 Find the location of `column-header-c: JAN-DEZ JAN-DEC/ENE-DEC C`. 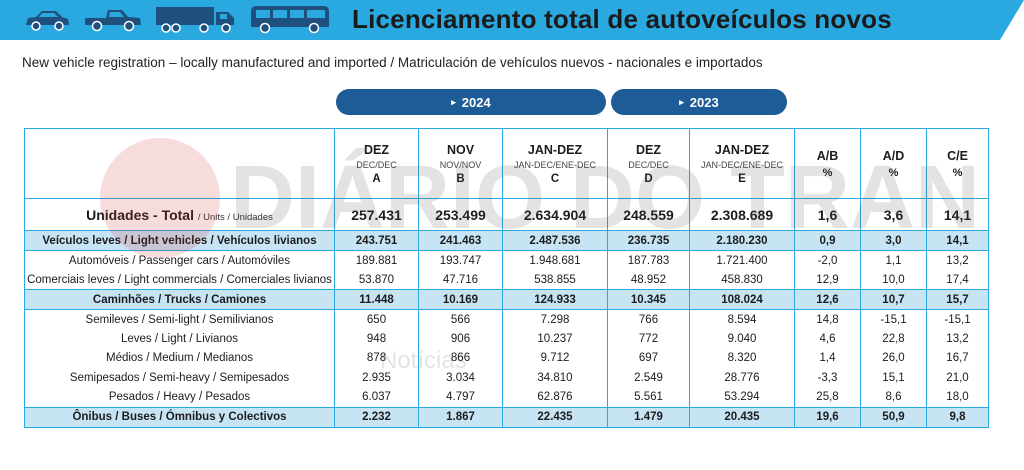

column-header-c: JAN-DEZ JAN-DEC/ENE-DEC C is located at coordinates (555, 163).